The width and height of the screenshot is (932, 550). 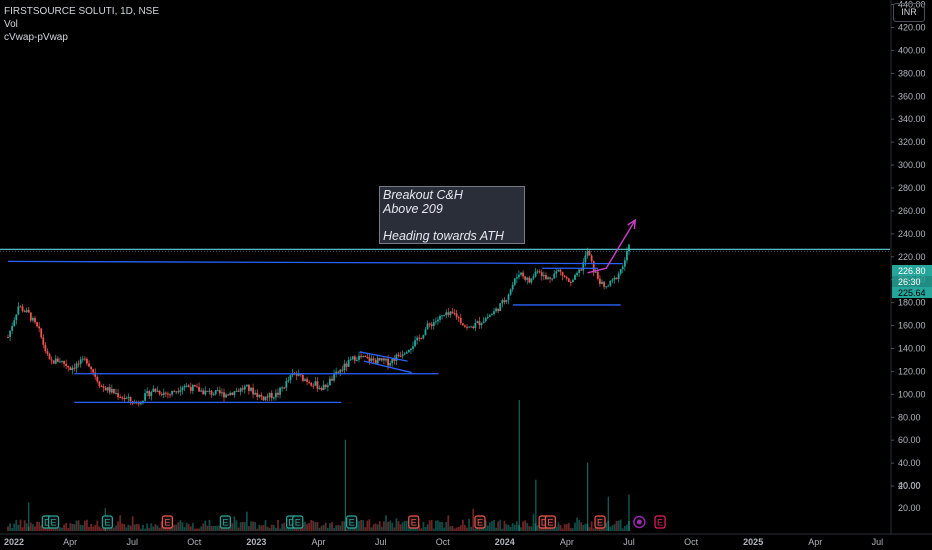 I want to click on breakout-arrow, so click(x=611, y=246).